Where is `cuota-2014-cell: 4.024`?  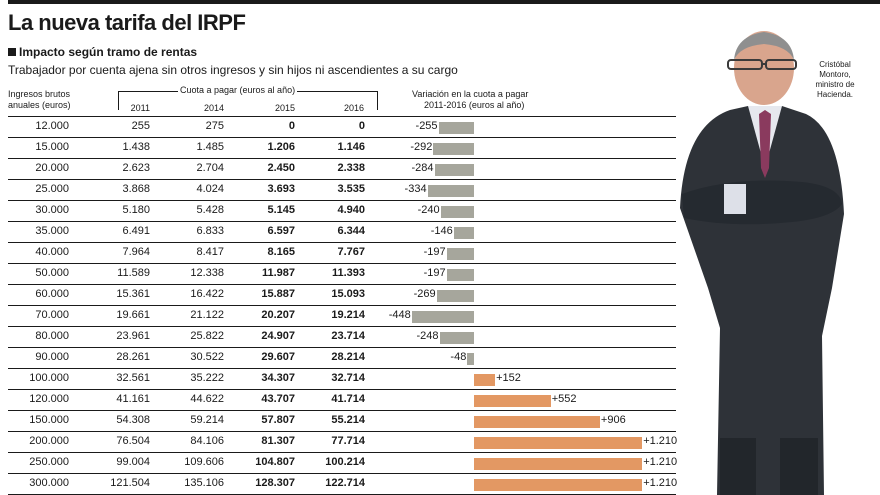
cuota-2014-cell: 4.024 is located at coordinates (210, 189).